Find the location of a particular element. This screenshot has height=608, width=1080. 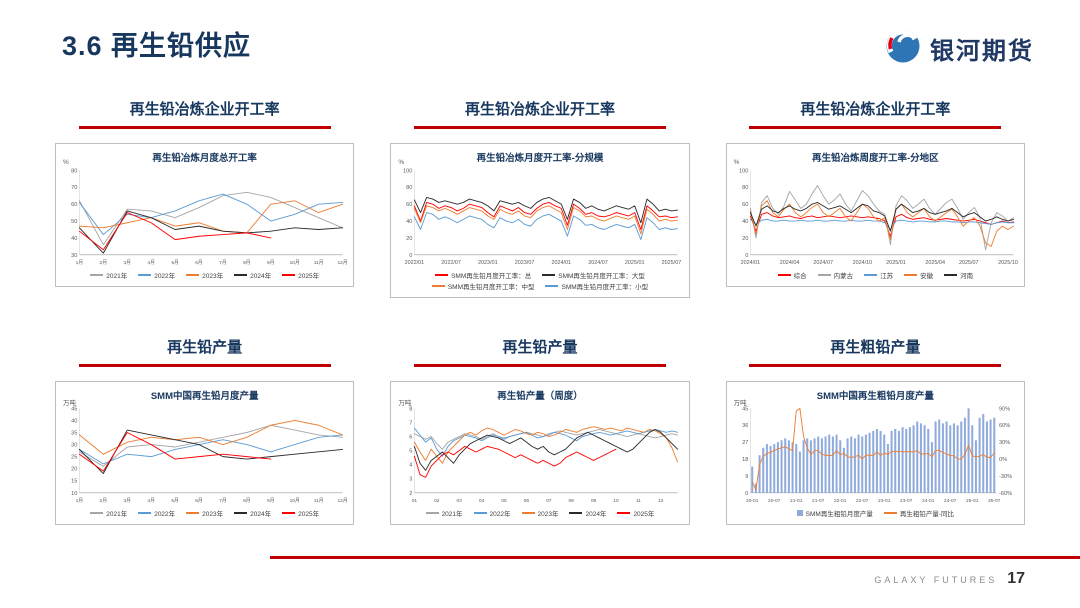

svg-text: 24-01 is located at coordinates (928, 501).